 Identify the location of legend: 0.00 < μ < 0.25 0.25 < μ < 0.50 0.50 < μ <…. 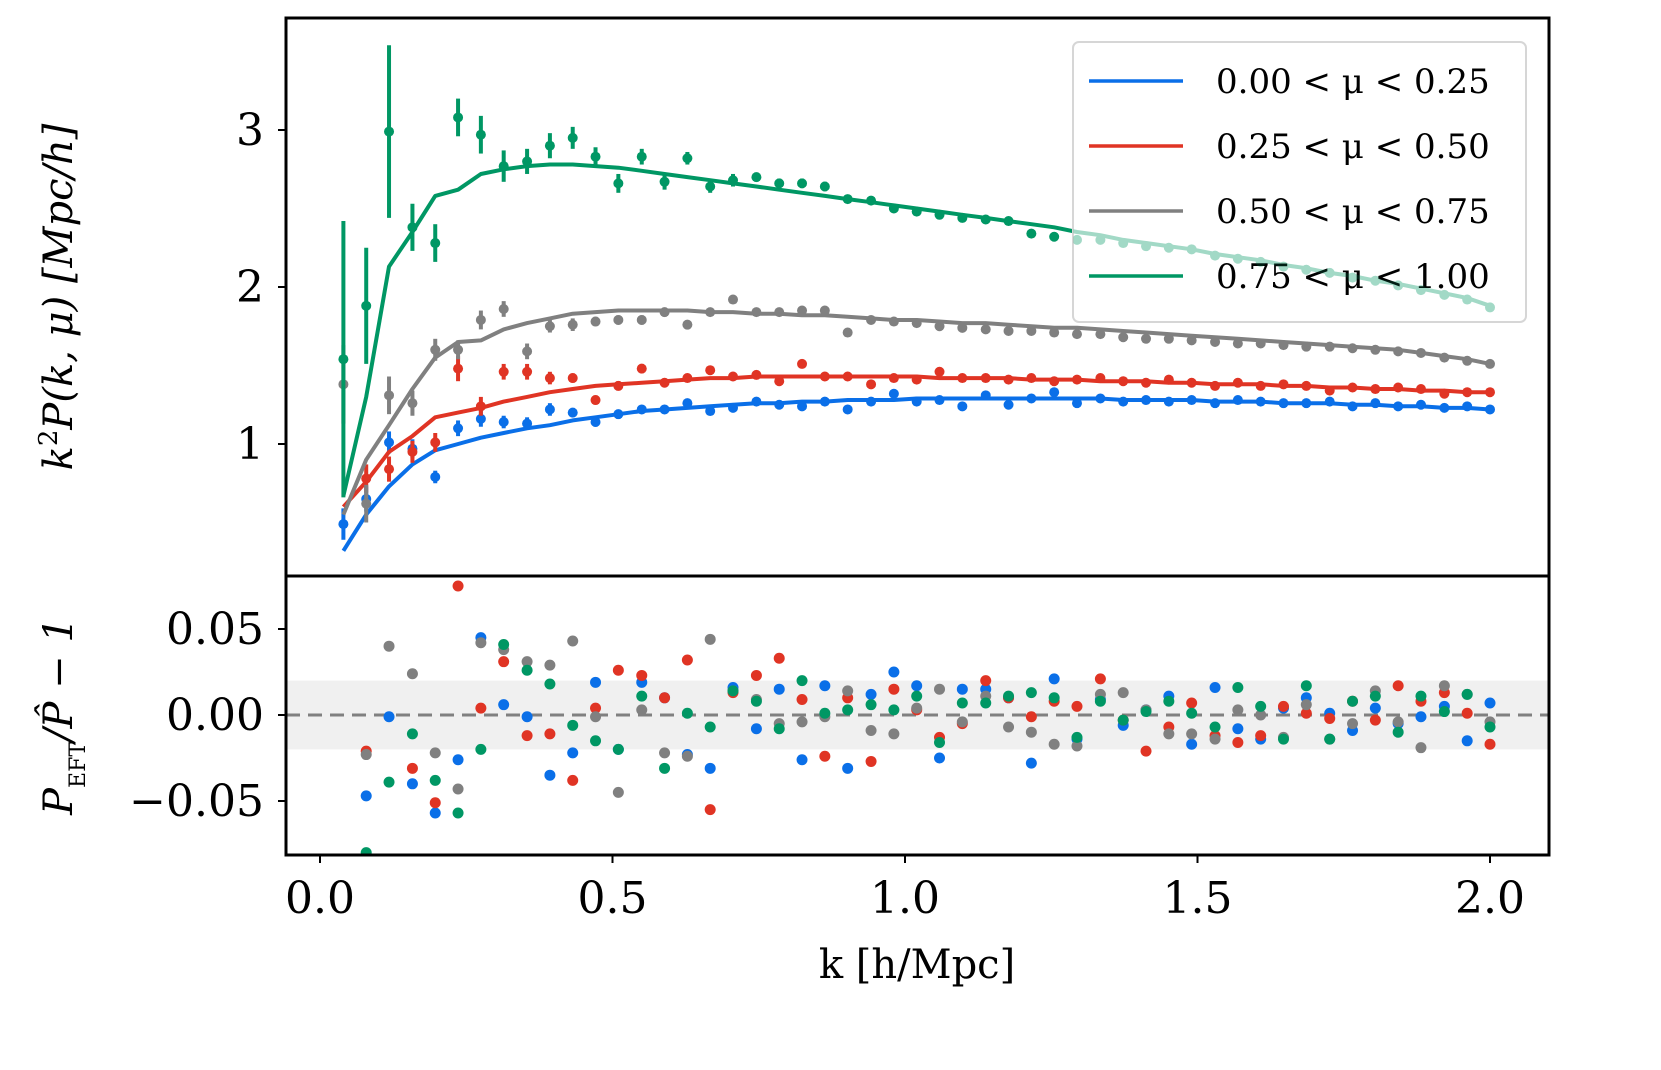
(1299, 182).